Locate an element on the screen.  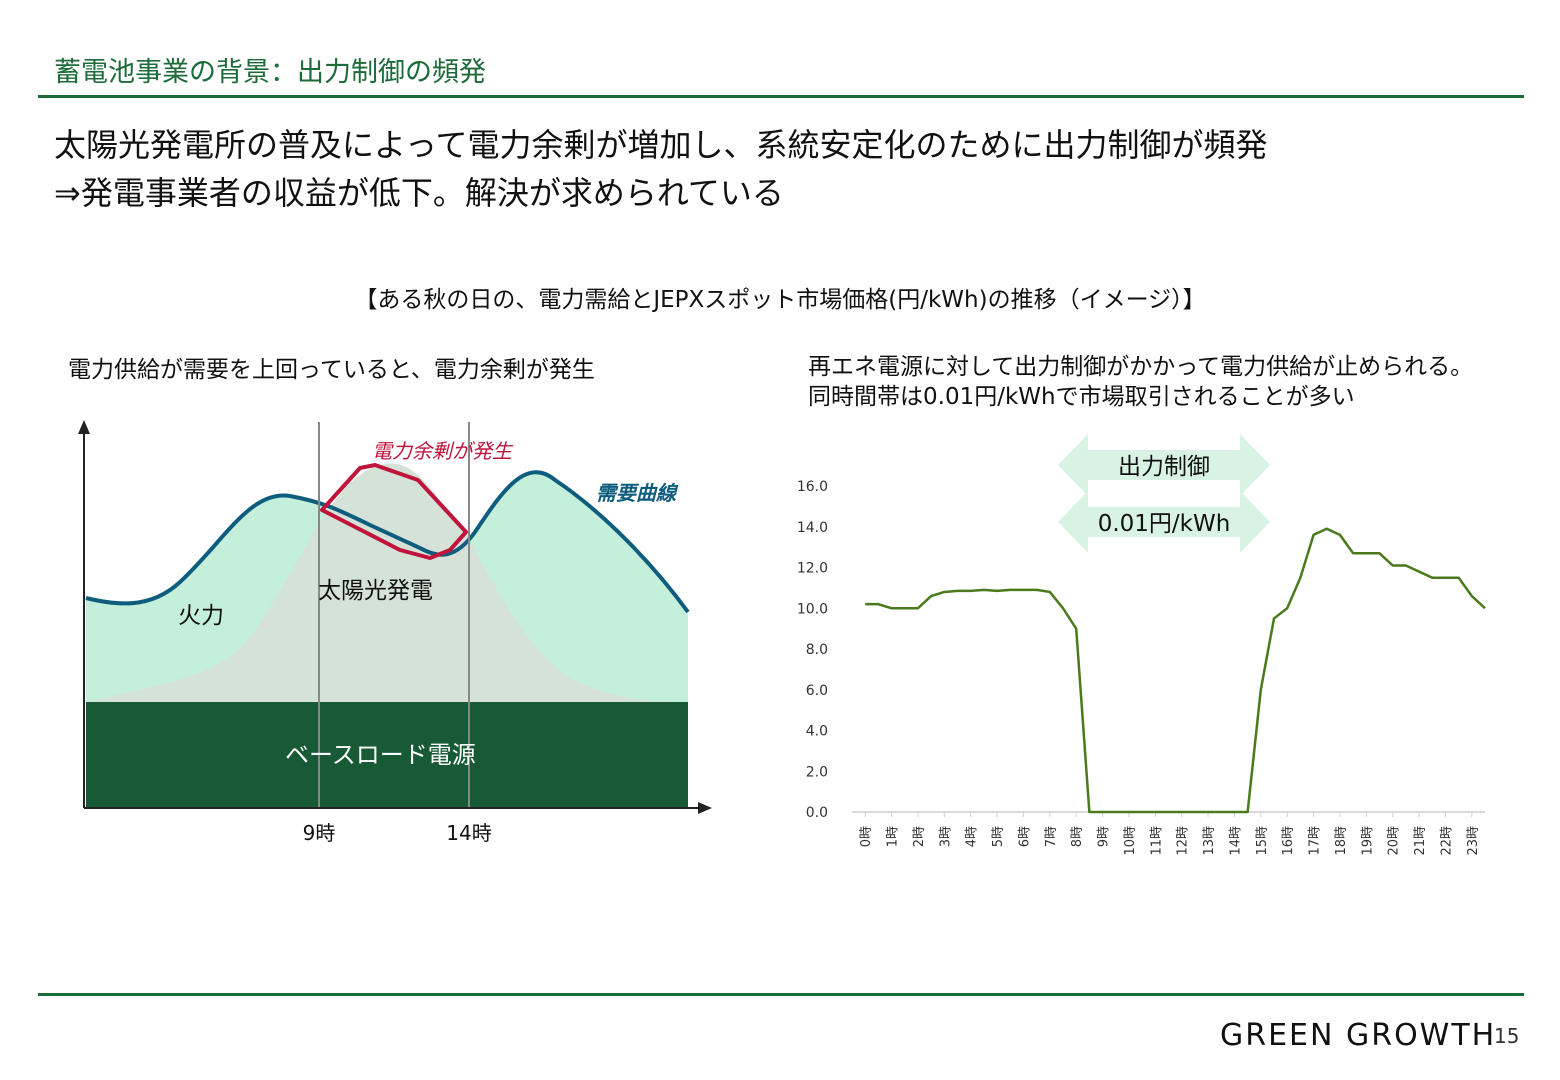
y-tick-label: 14.0 is located at coordinates (812, 528).